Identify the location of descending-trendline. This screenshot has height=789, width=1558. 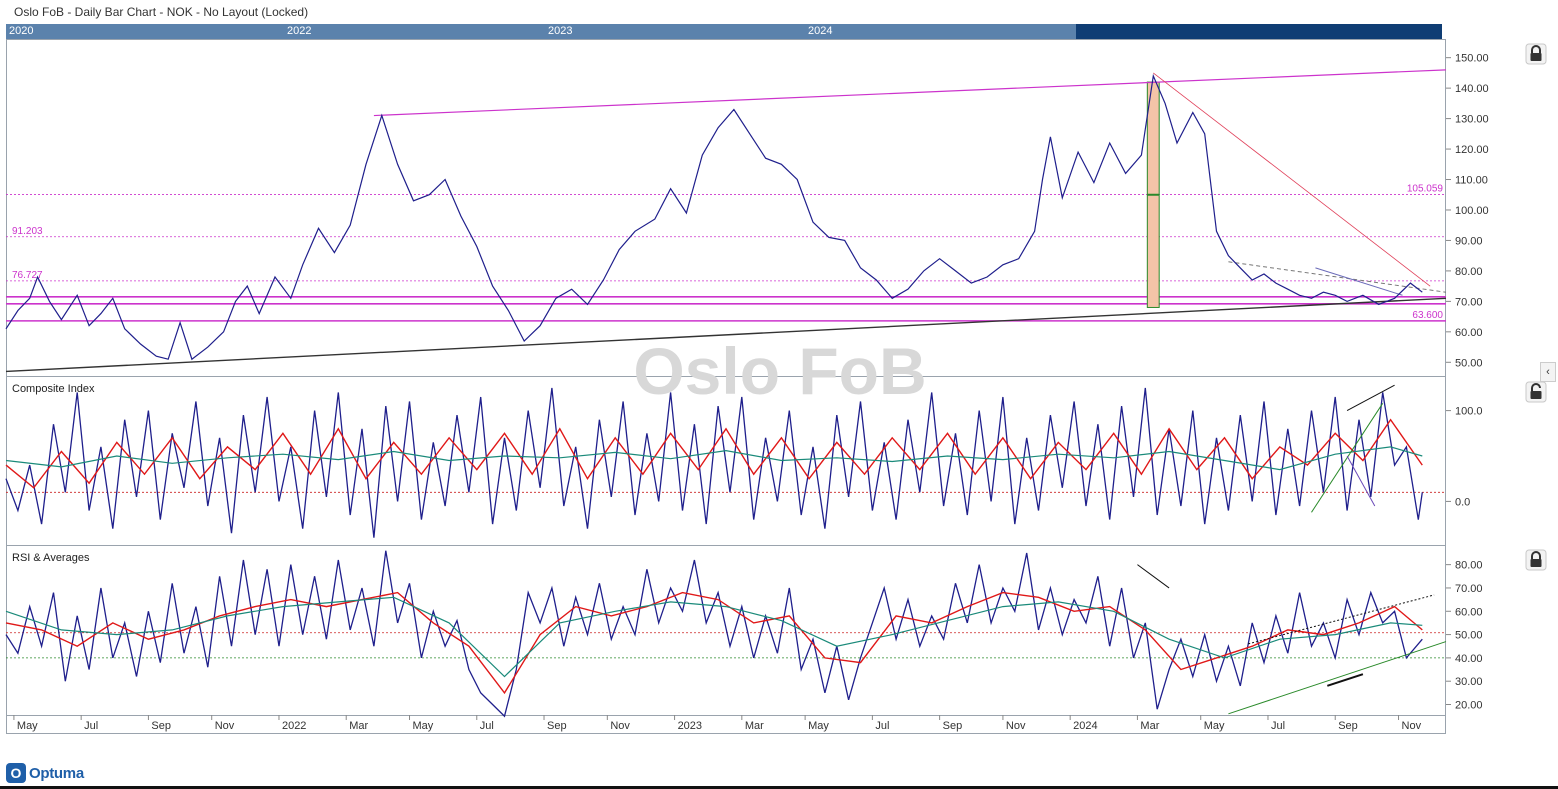
(1292, 179).